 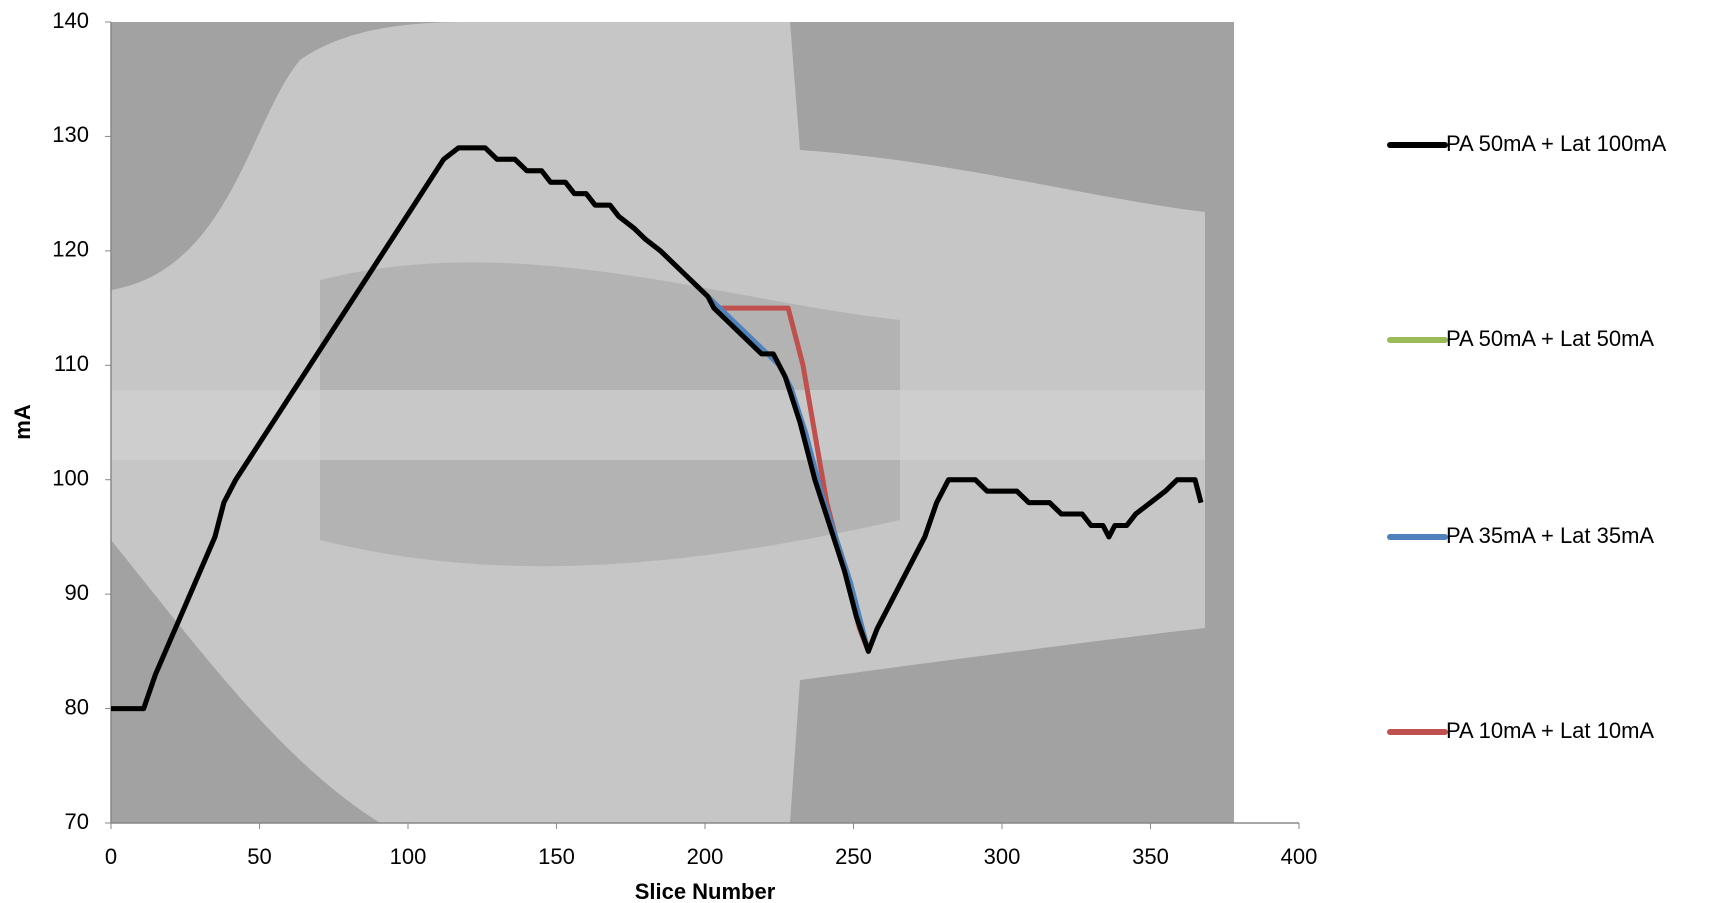 What do you see at coordinates (853, 856) in the screenshot?
I see `x-tick-label: 250` at bounding box center [853, 856].